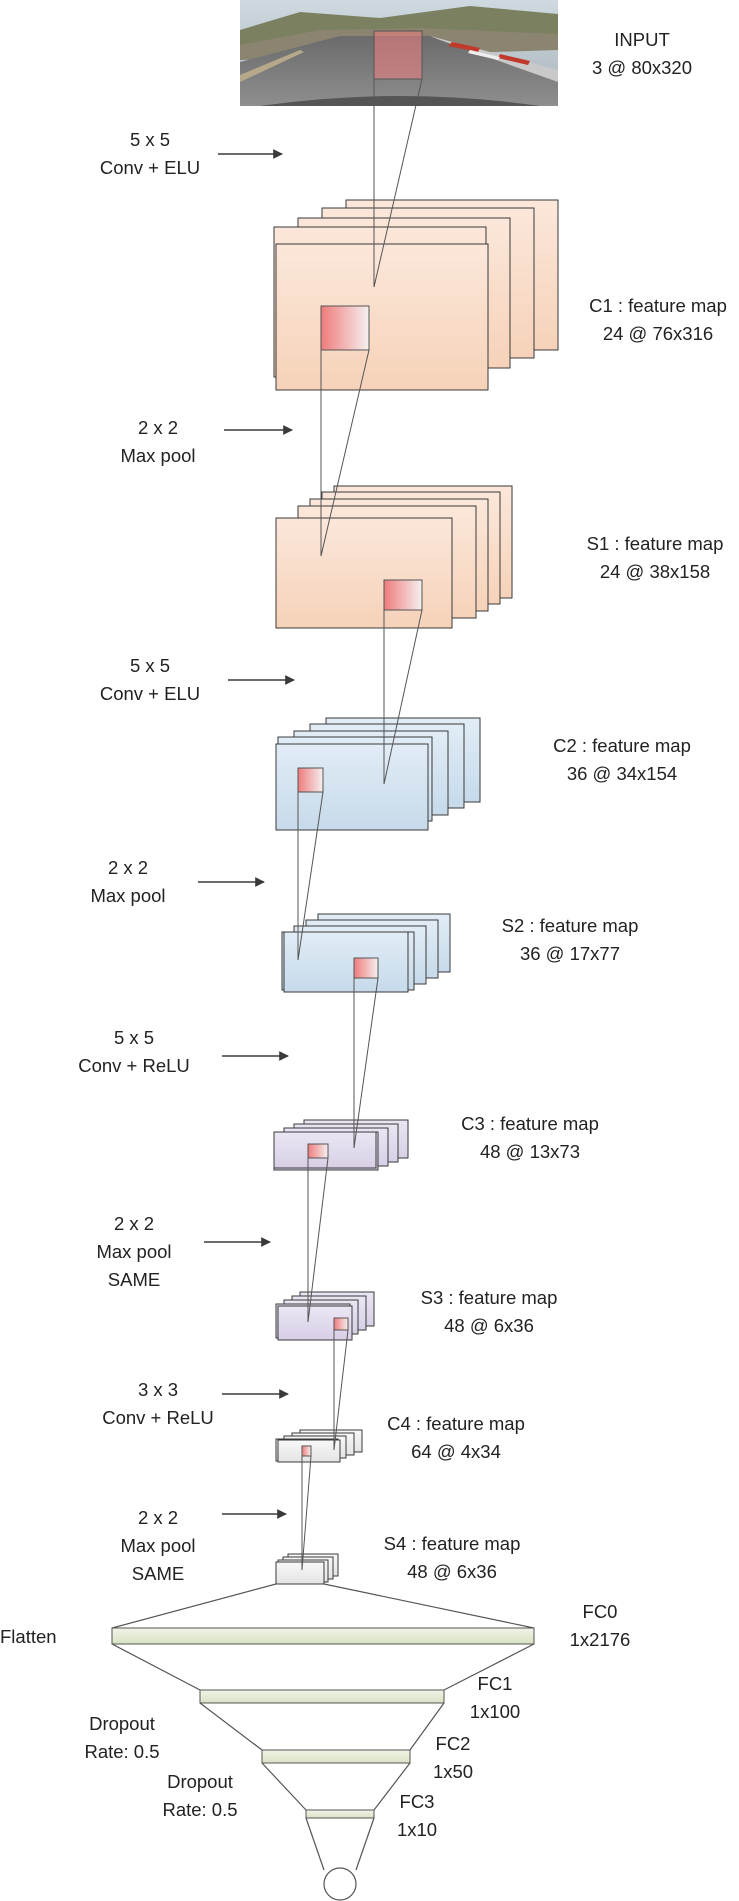 The height and width of the screenshot is (1901, 739). I want to click on c4-title: C4 : feature map, so click(456, 1423).